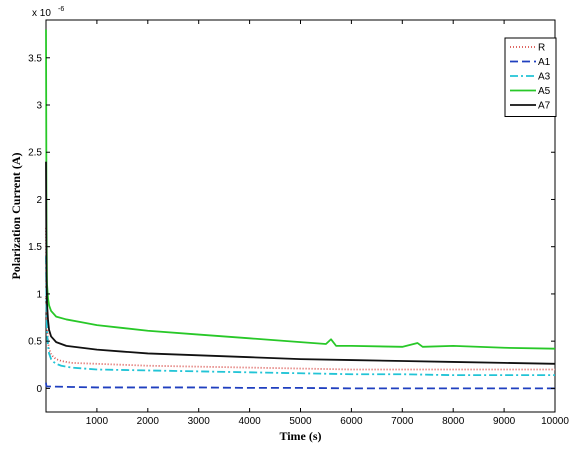  I want to click on series-line-a1, so click(300, 386).